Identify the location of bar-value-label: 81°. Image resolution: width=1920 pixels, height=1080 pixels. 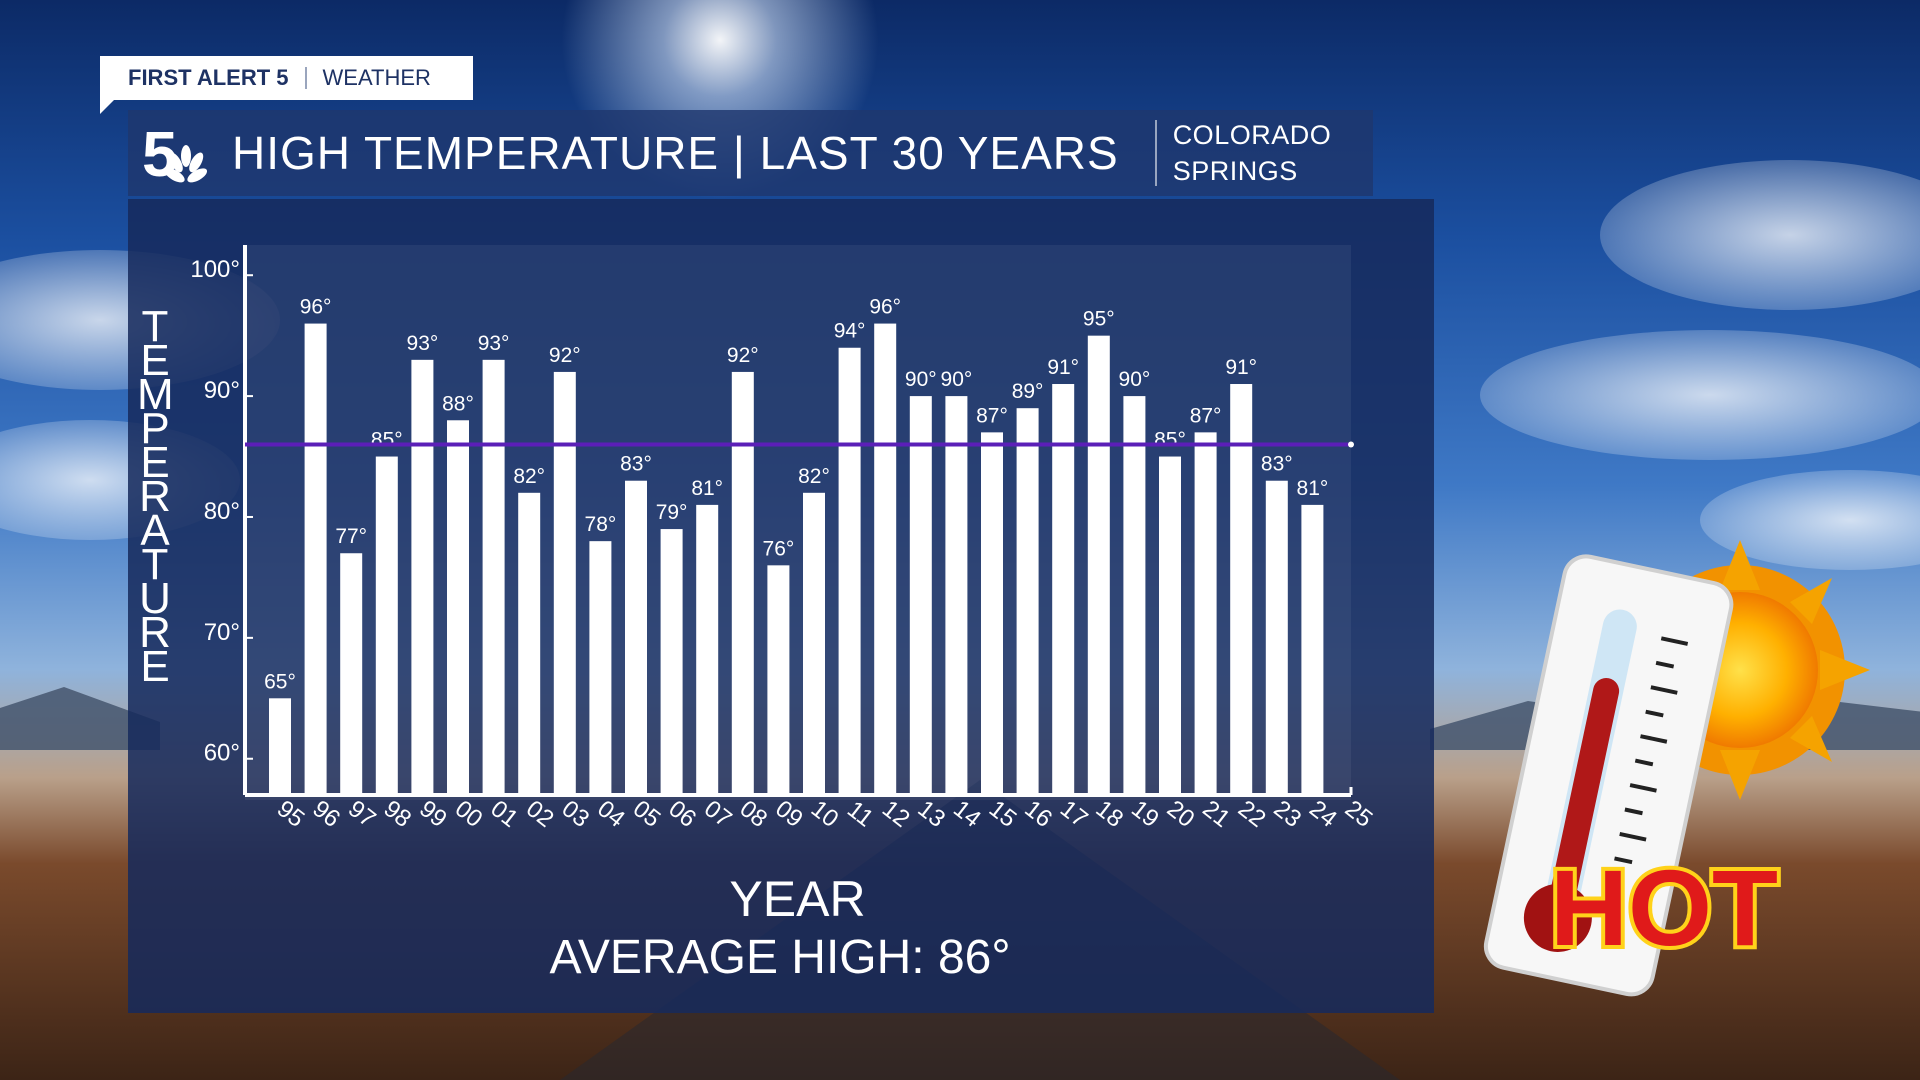
(1313, 488).